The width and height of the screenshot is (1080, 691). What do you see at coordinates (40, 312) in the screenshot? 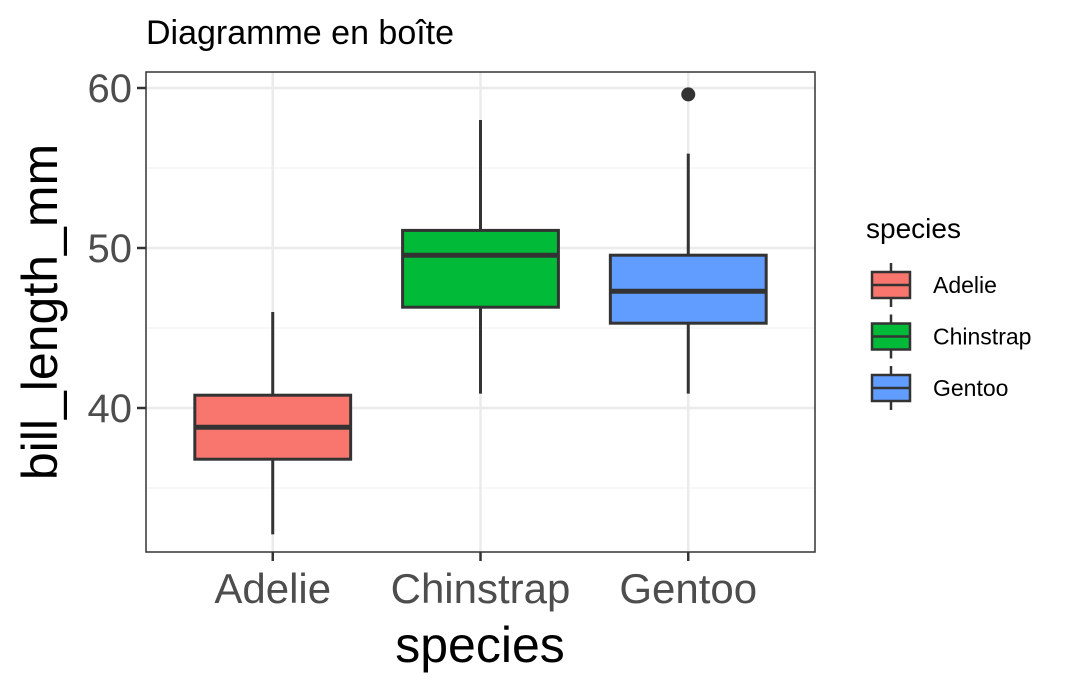
I see `y-axis-title: bill_length_mm` at bounding box center [40, 312].